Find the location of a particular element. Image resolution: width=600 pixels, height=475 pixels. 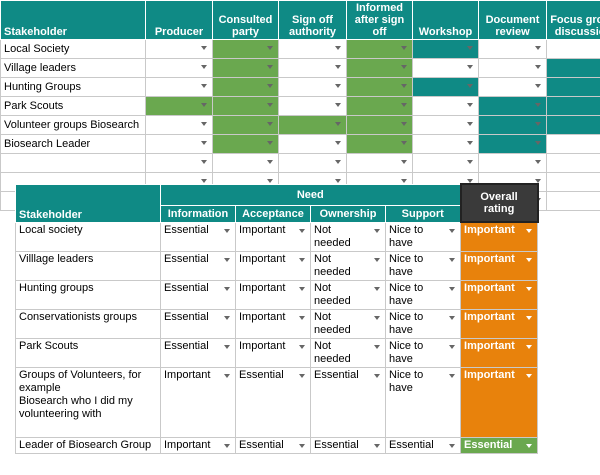

rating-cell: Essential is located at coordinates (499, 445).